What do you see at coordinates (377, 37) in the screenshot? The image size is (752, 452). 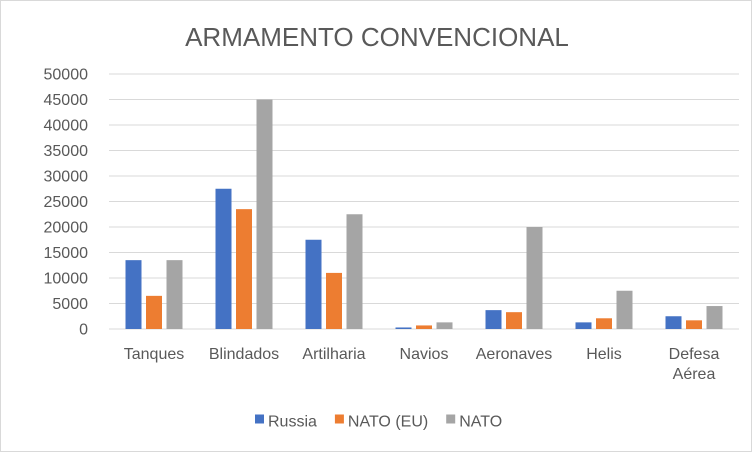 I see `chart-title: ARMAMENTO CONVENCIONAL` at bounding box center [377, 37].